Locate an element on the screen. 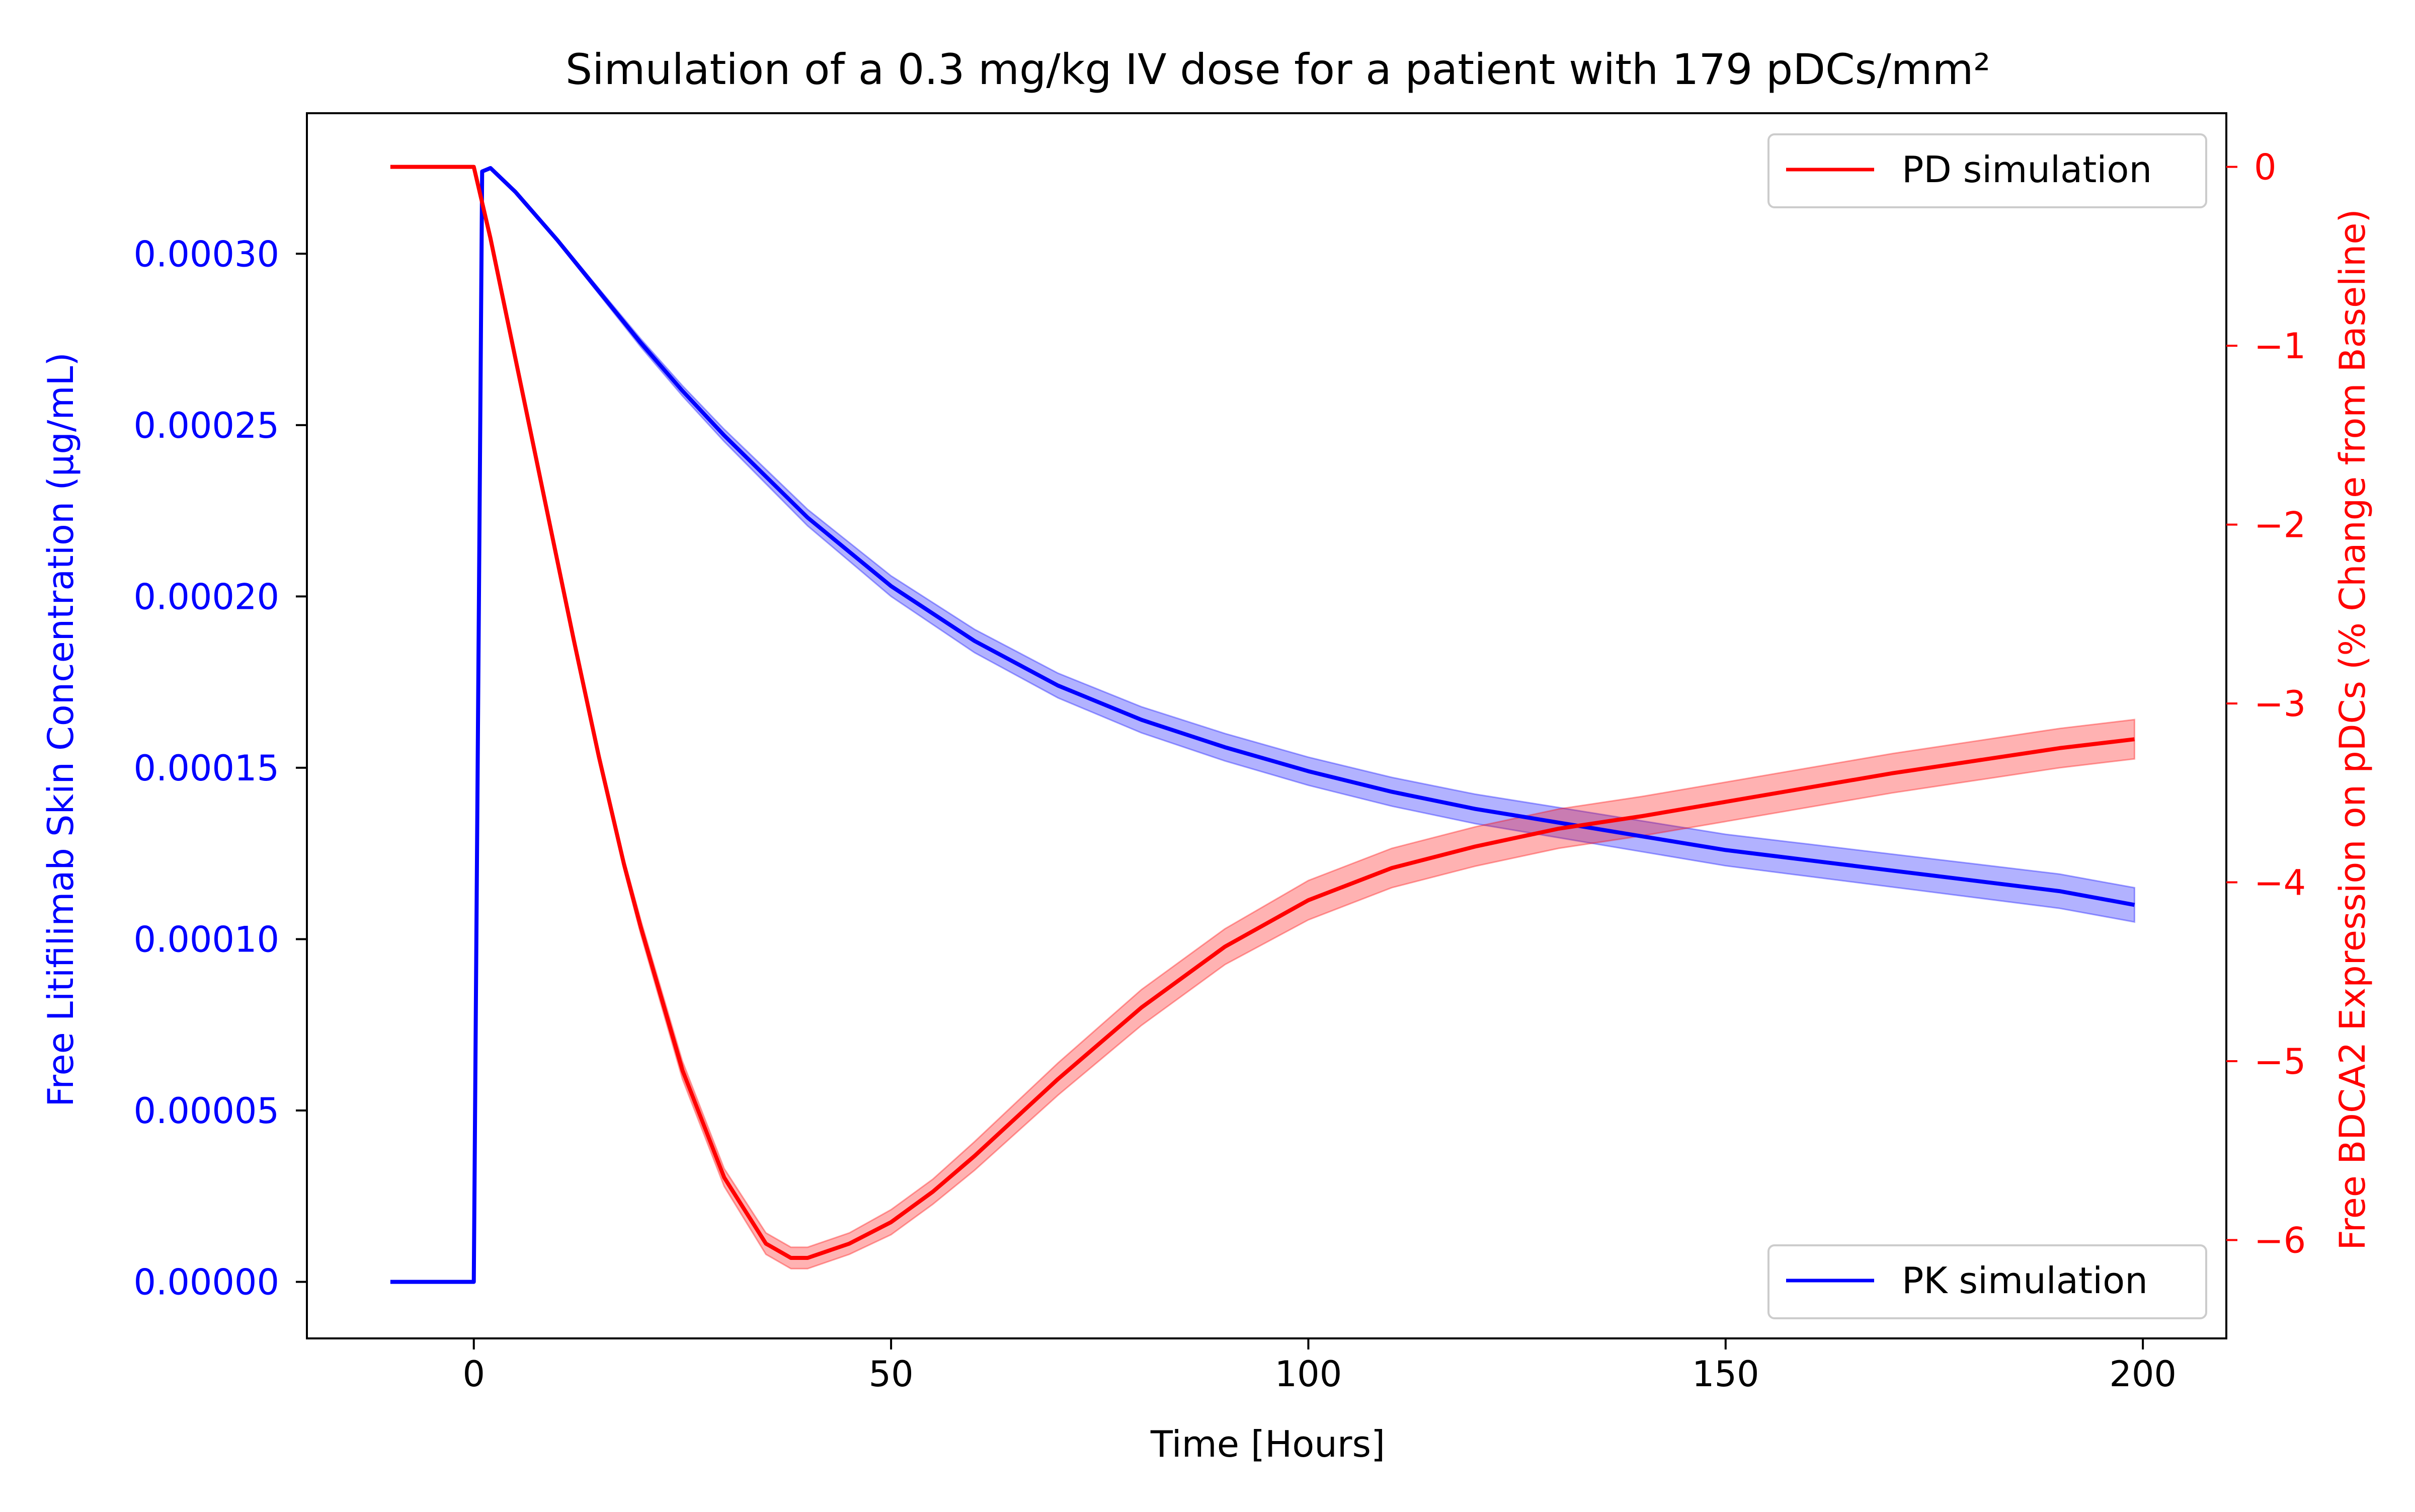 Image resolution: width=2415 pixels, height=1512 pixels. y1-tick-label: 0.00020 is located at coordinates (206, 596).